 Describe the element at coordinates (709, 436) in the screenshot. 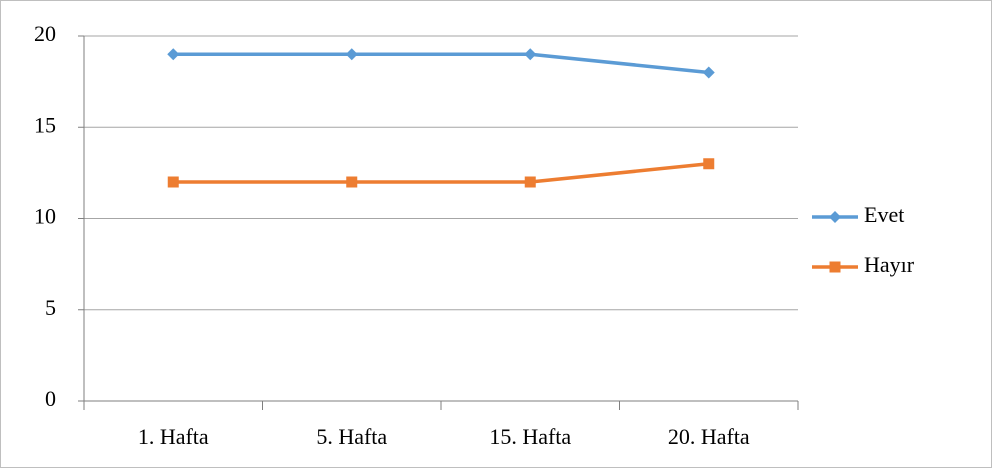

I see `x-tick-label: 20. Hafta` at that location.